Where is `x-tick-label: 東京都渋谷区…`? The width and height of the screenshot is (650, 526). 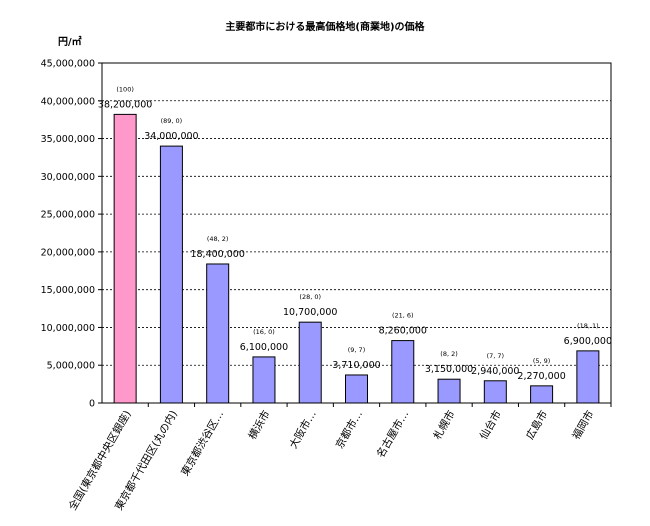 x-tick-label: 東京都渋谷区… is located at coordinates (202, 443).